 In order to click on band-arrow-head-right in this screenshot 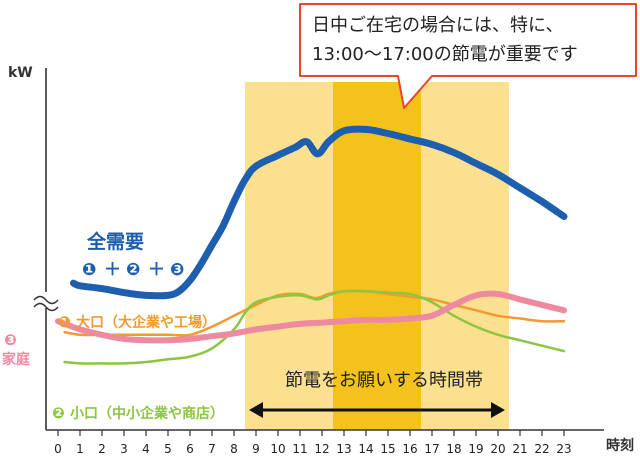, I will do `click(498, 410)`.